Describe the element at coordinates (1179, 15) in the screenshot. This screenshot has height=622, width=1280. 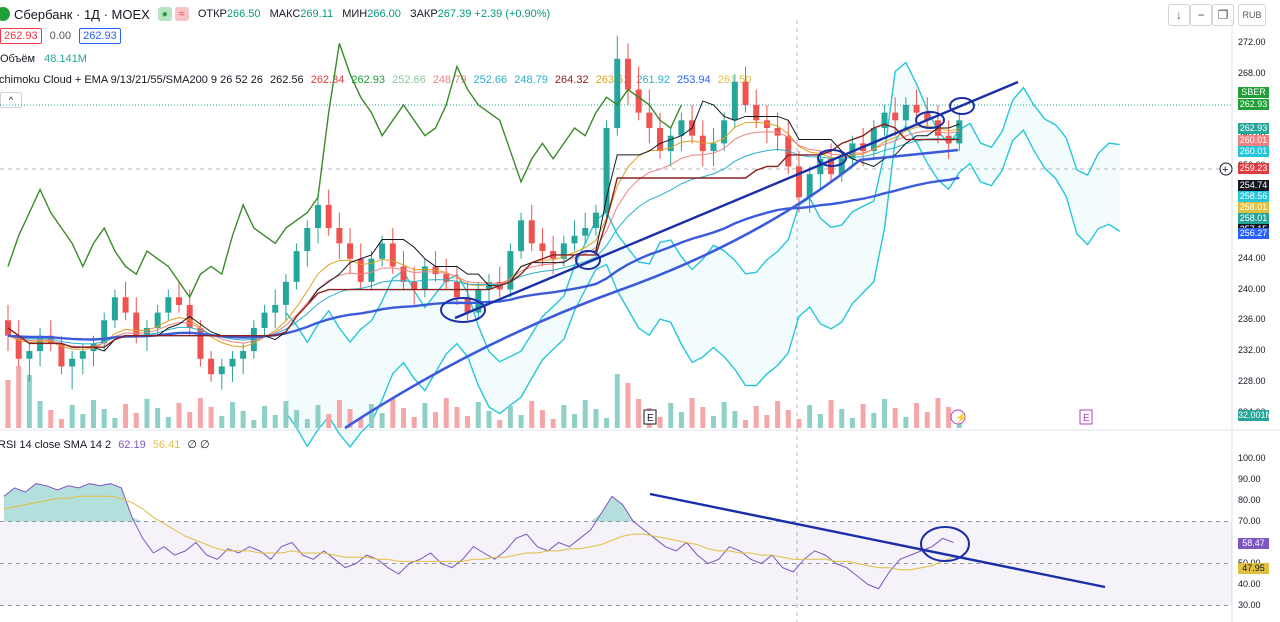
I see `down-arrow-button: ↓` at that location.